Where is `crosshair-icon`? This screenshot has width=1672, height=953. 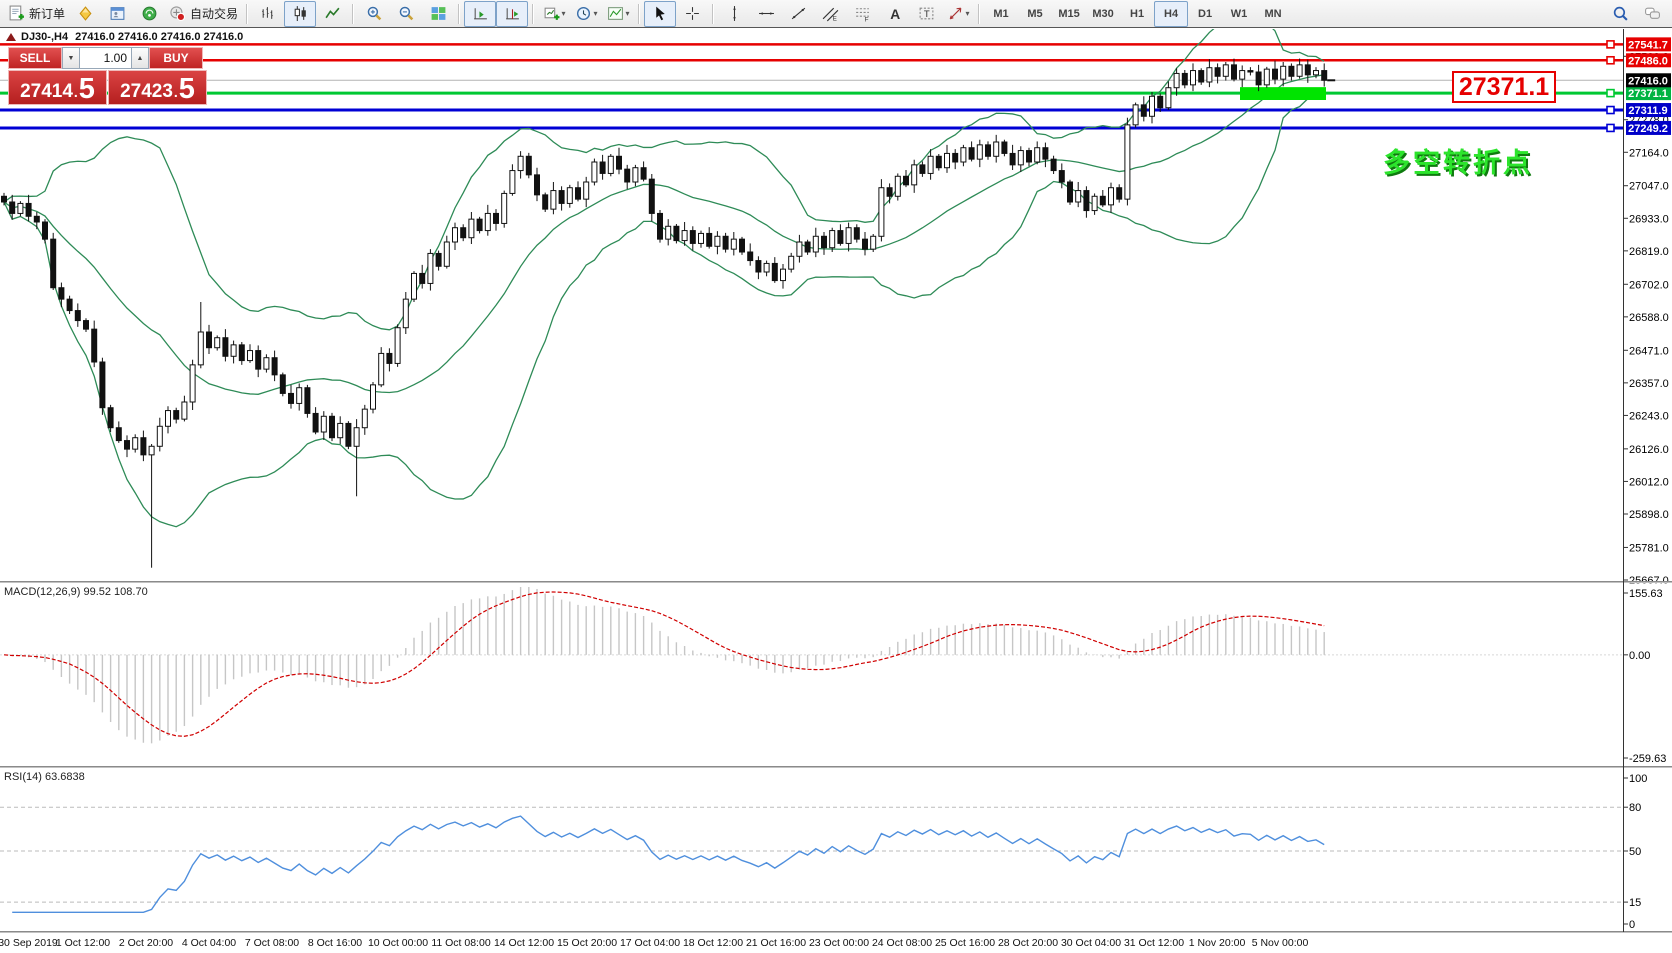
crosshair-icon is located at coordinates (692, 13).